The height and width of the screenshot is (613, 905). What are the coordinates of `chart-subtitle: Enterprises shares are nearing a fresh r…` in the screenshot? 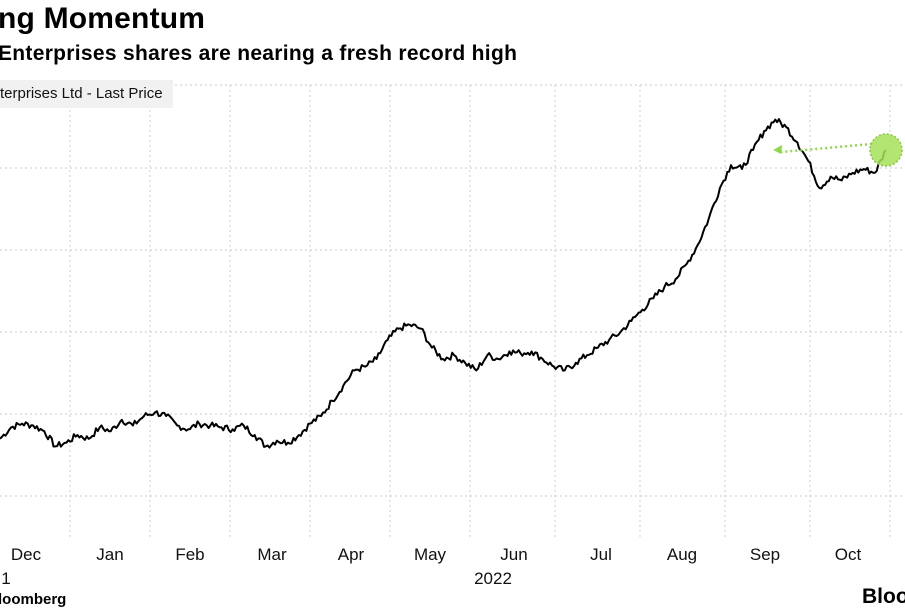 It's located at (259, 53).